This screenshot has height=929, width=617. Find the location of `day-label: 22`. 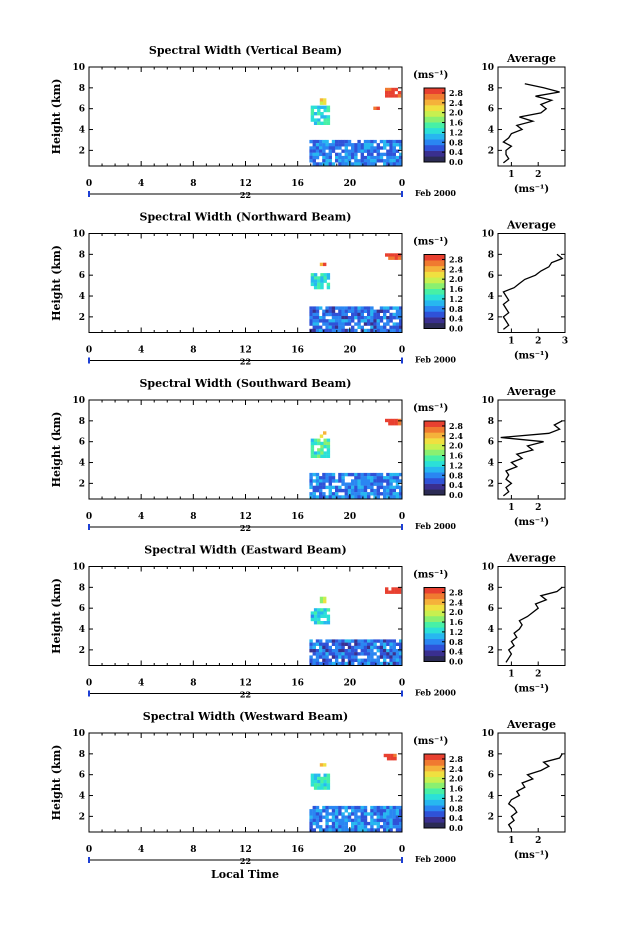

day-label: 22 is located at coordinates (245, 695).